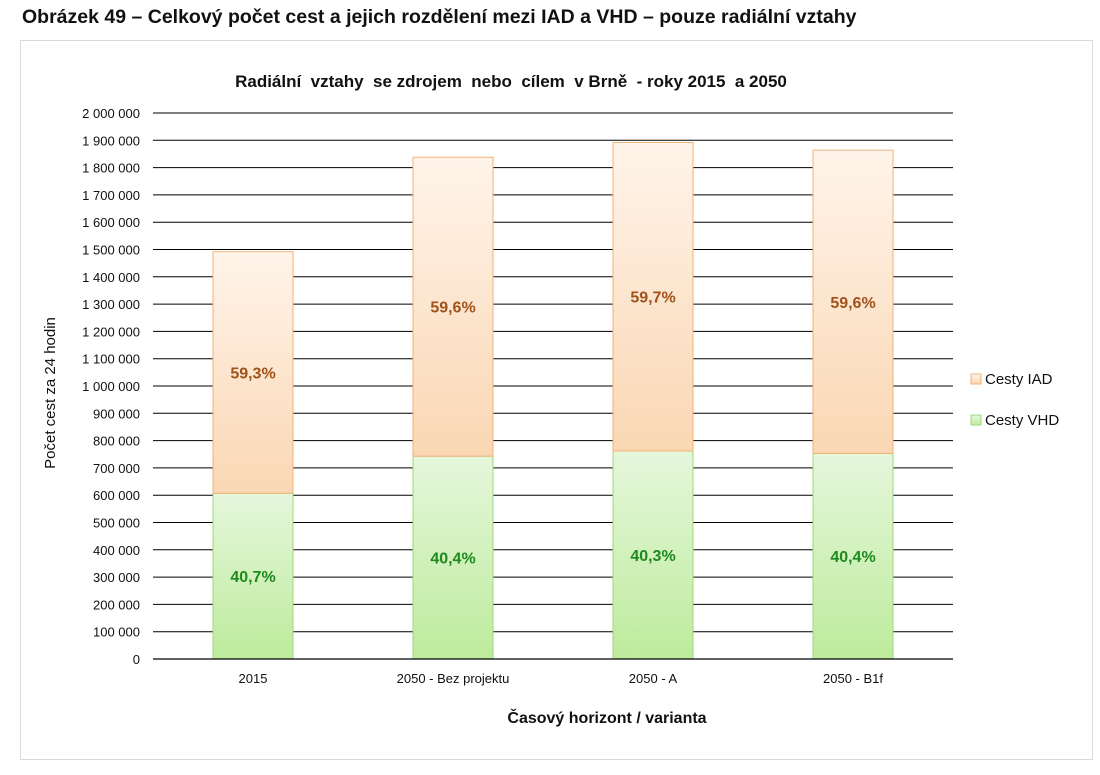 The width and height of the screenshot is (1100, 775). I want to click on legend-label: Cesty VHD, so click(1022, 420).